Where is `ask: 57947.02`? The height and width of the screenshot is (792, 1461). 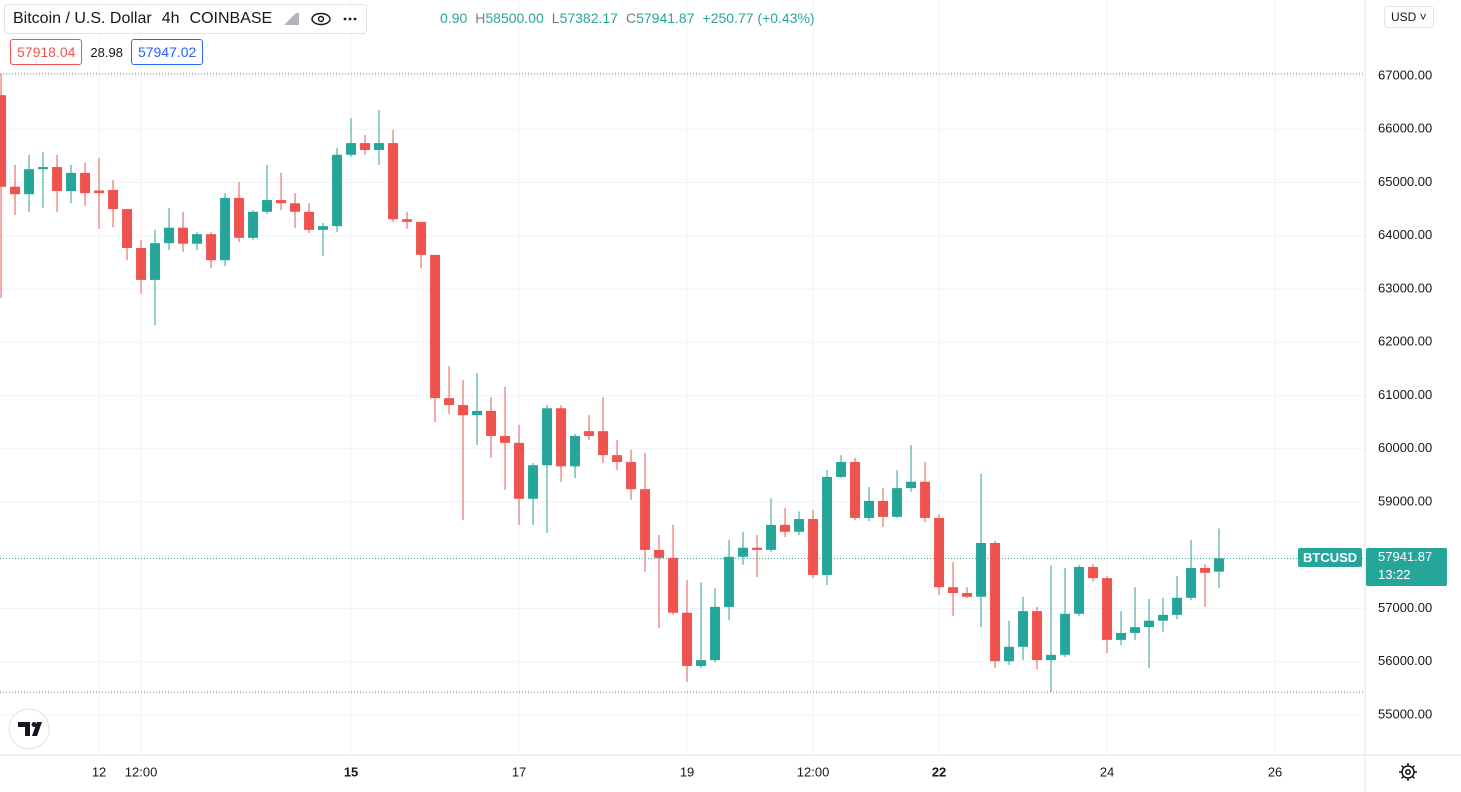 ask: 57947.02 is located at coordinates (167, 52).